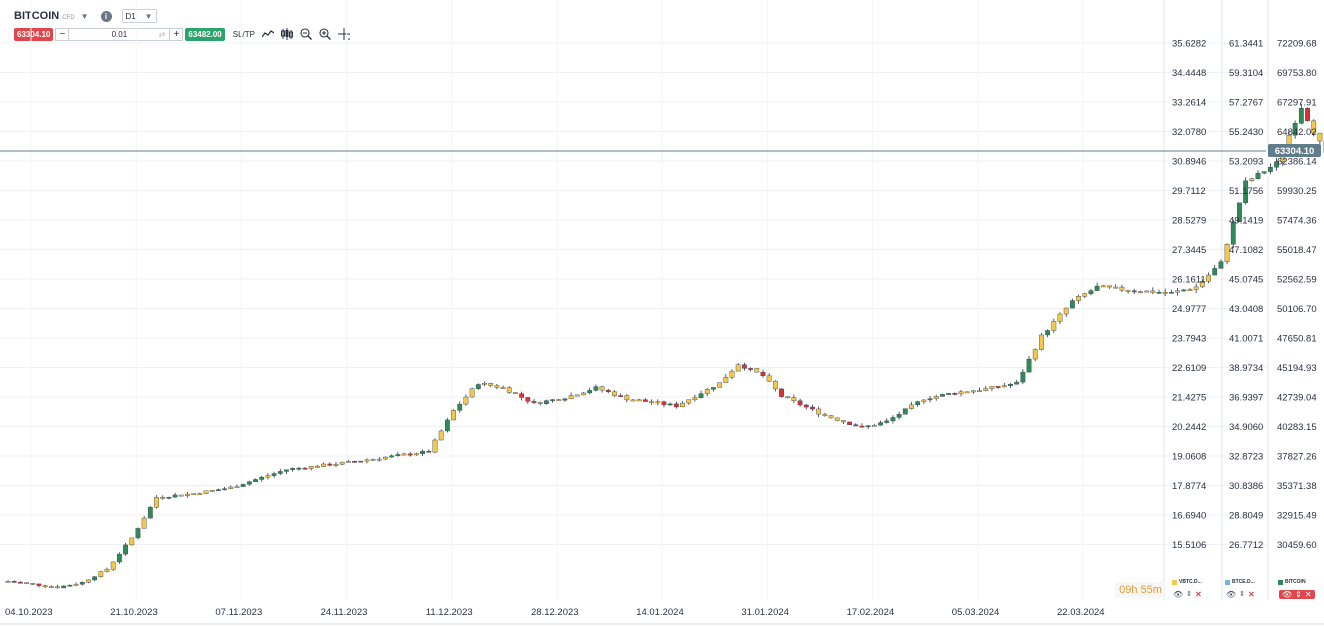 The width and height of the screenshot is (1324, 627). What do you see at coordinates (106, 16) in the screenshot?
I see `info-icon: i` at bounding box center [106, 16].